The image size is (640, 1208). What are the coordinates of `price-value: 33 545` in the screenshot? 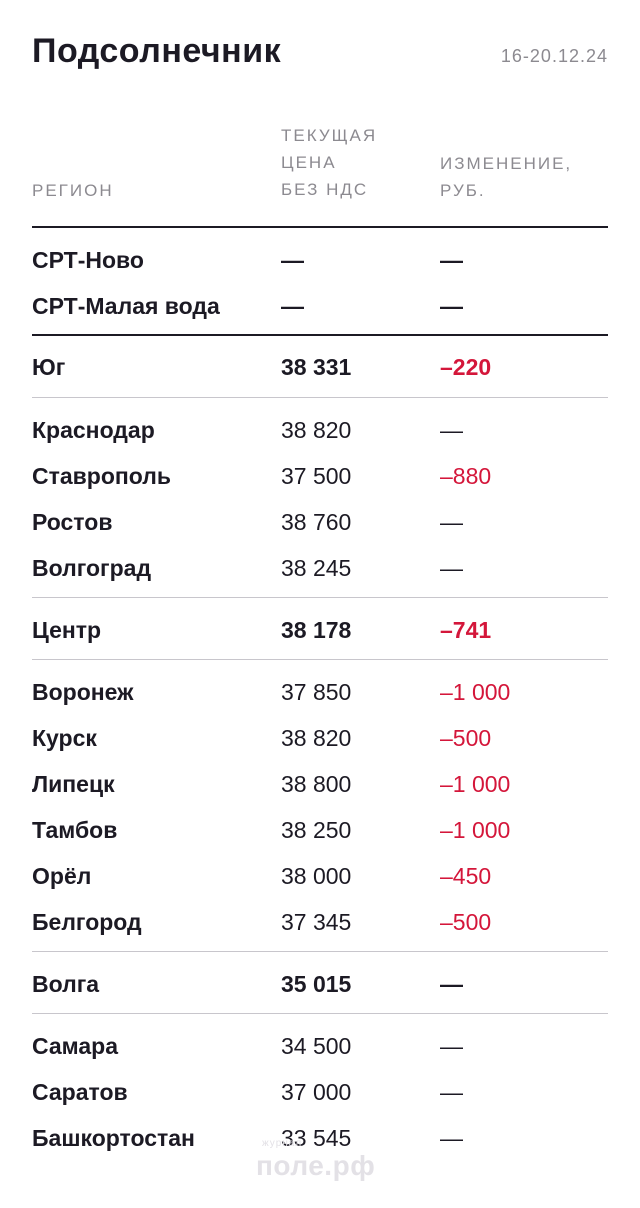 It's located at (316, 1138).